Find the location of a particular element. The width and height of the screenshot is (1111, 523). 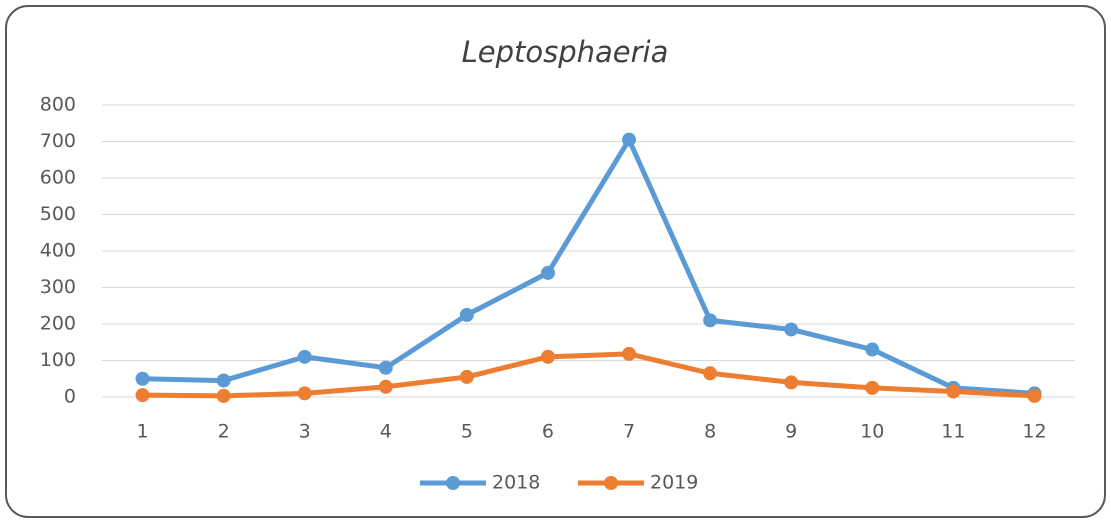

x-tick-label: 1 is located at coordinates (142, 432).